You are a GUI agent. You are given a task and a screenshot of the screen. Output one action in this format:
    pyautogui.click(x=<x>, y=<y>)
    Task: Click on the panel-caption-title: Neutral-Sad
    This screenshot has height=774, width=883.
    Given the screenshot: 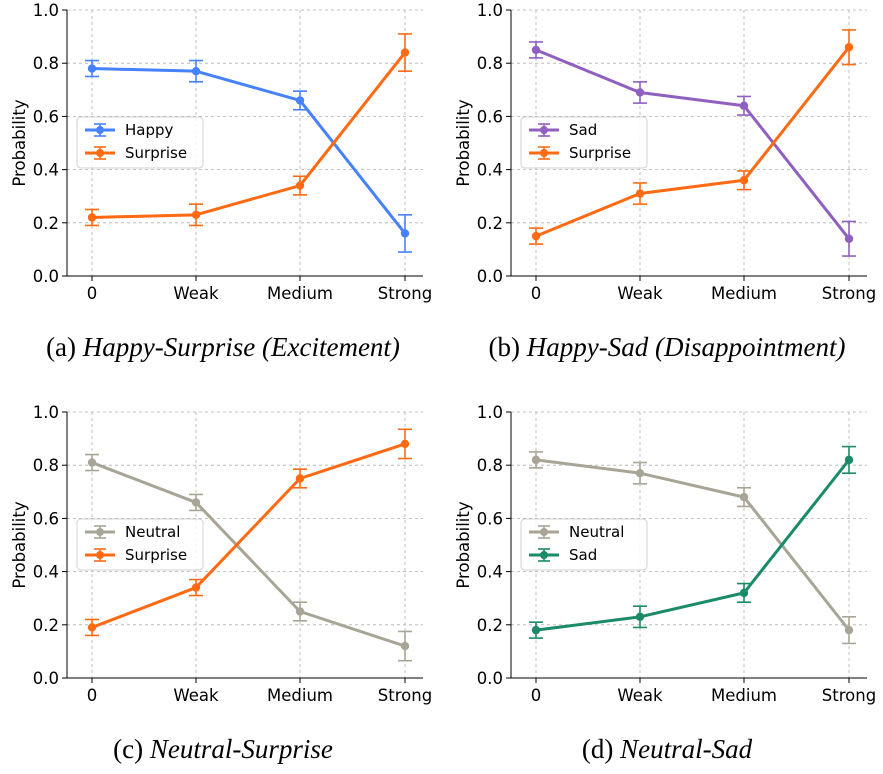 What is the action you would take?
    pyautogui.click(x=685, y=749)
    